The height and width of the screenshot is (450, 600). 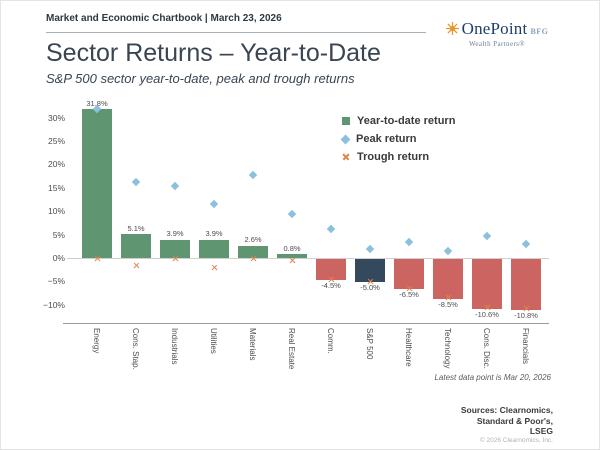 I want to click on category-label: Materials, so click(x=252, y=344).